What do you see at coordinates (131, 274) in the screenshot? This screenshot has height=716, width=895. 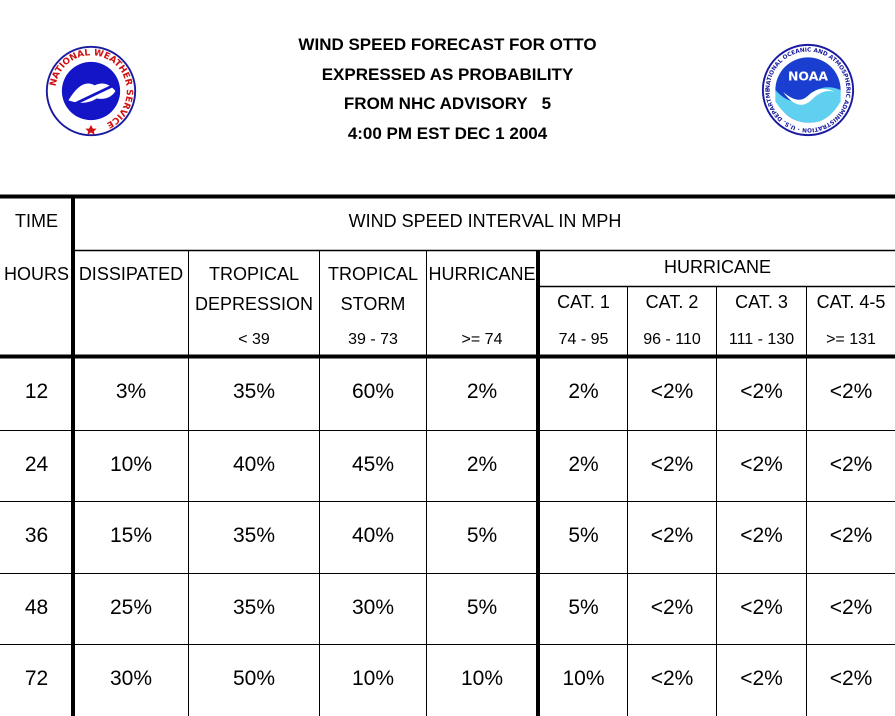 I see `col-dissipated-label: DISSIPATED` at bounding box center [131, 274].